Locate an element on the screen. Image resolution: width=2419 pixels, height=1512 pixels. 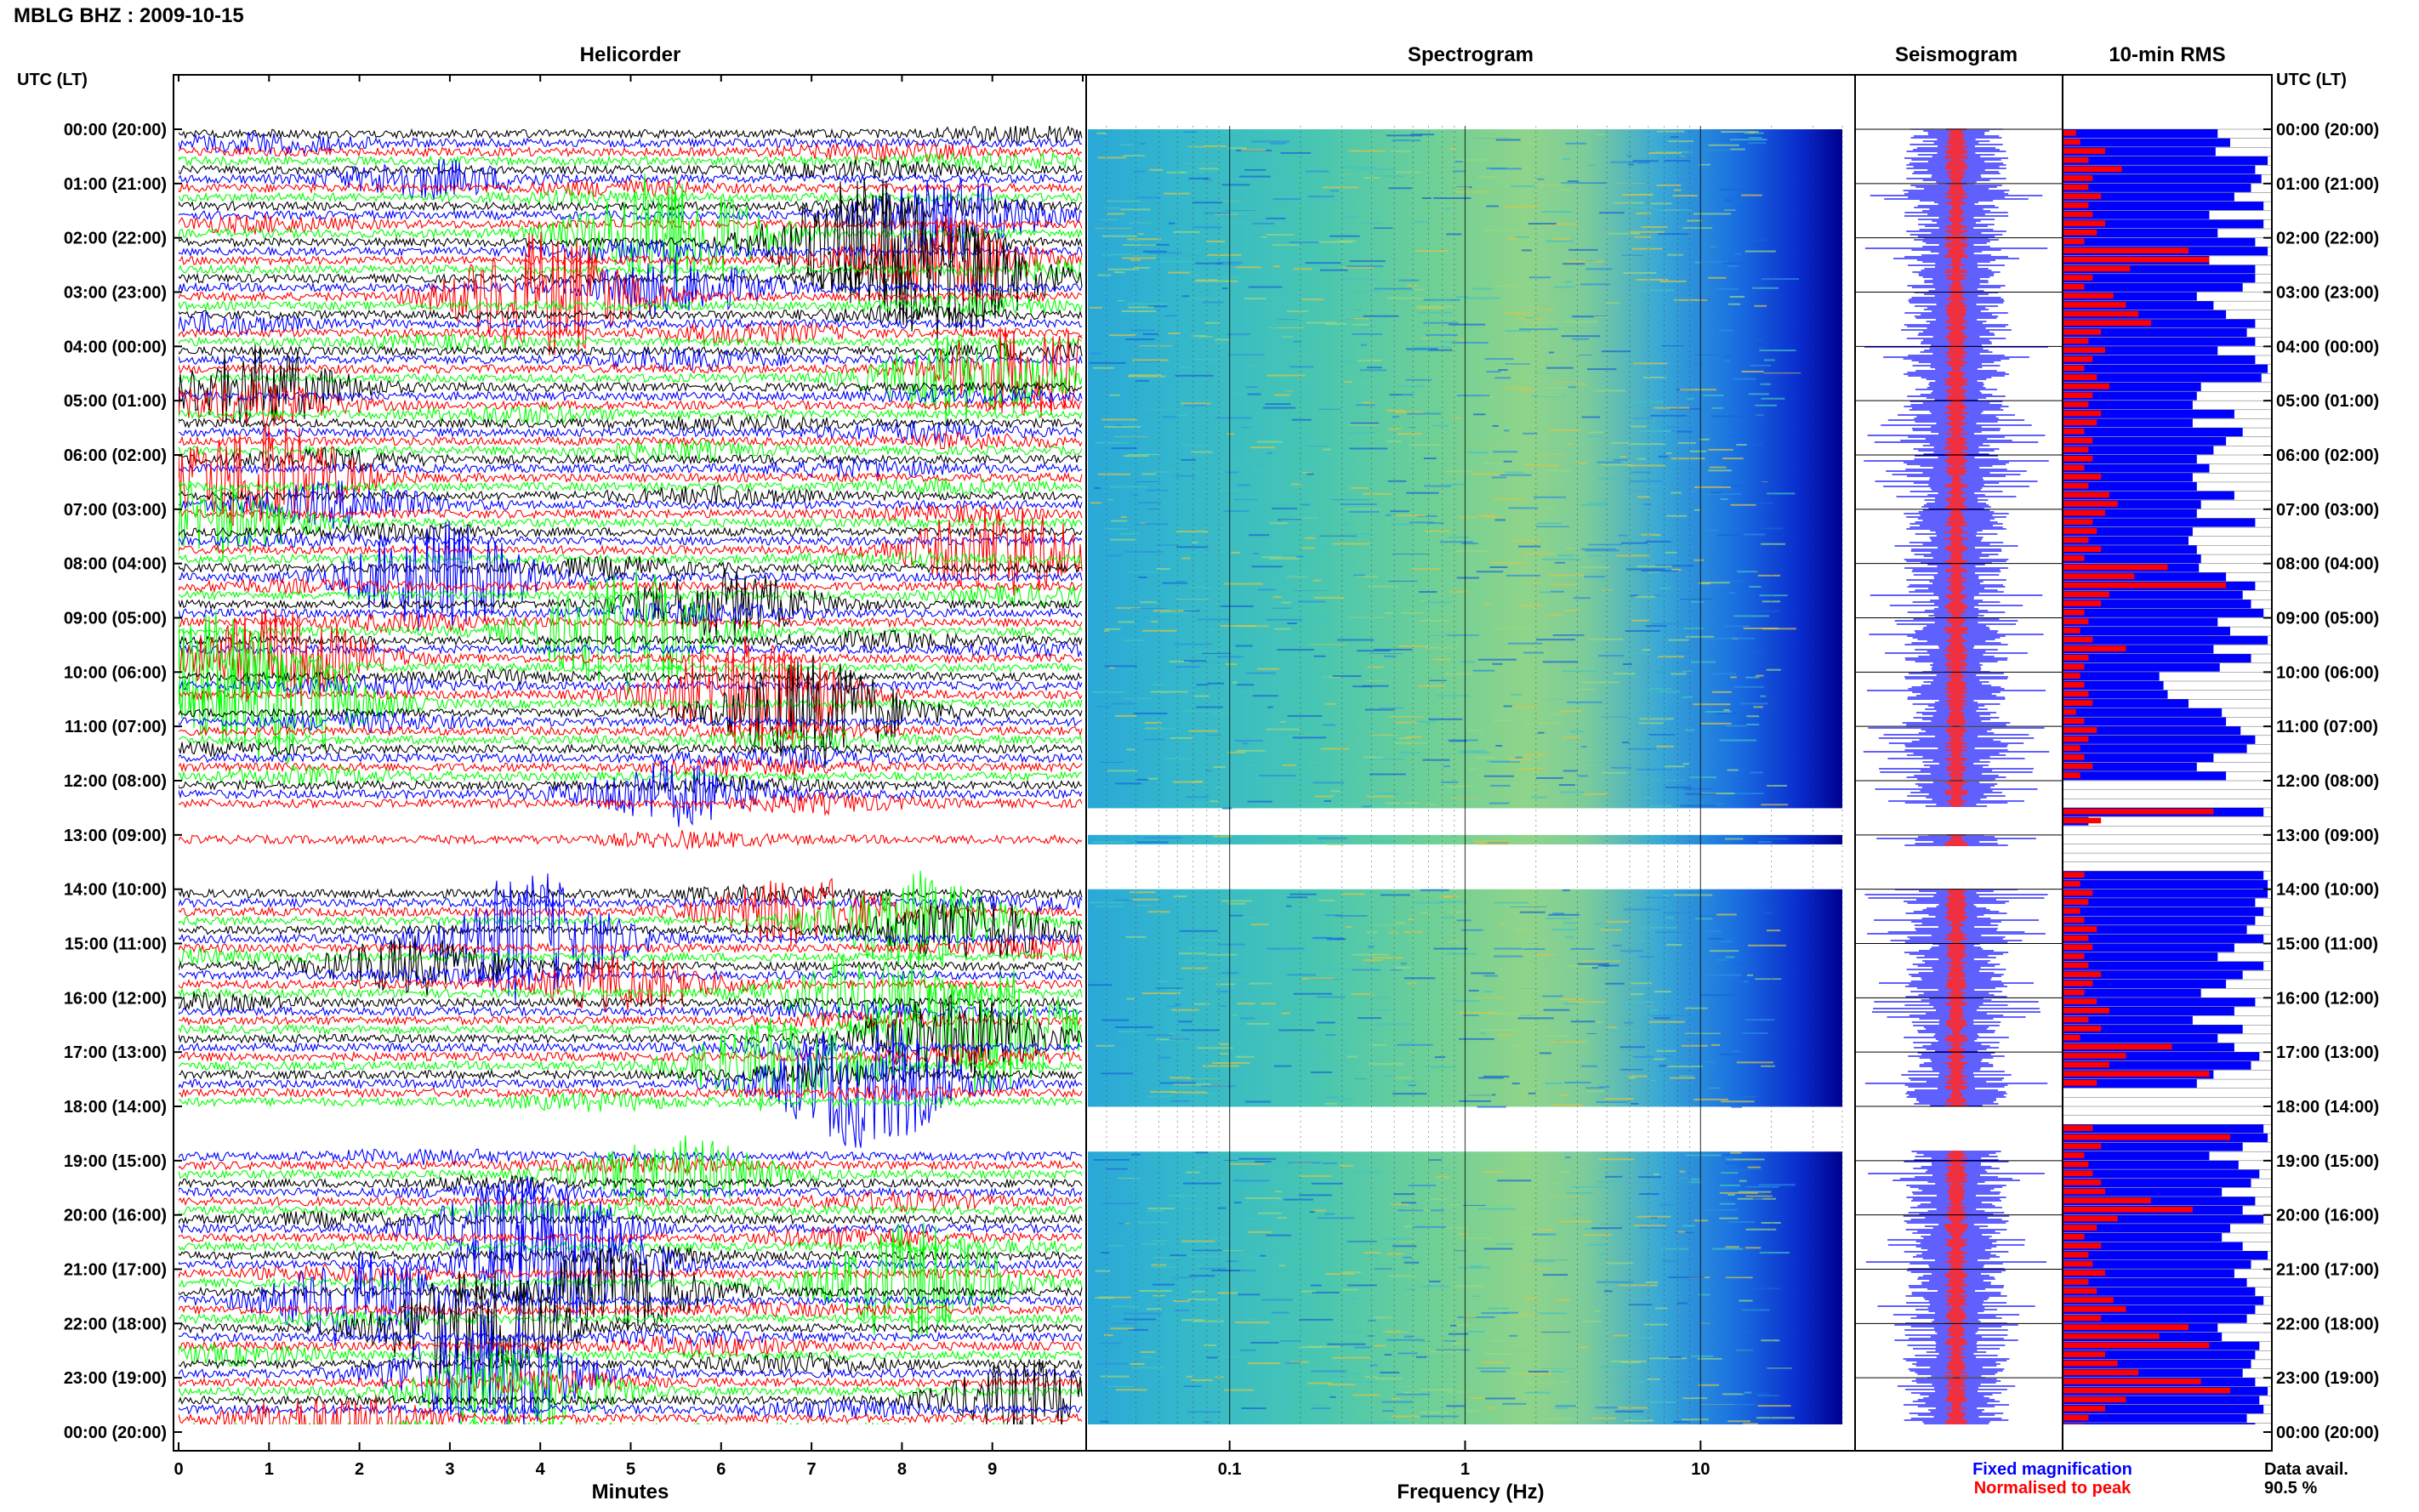
hour-tick-label-left: 03:00 (23:00) is located at coordinates (115, 293).